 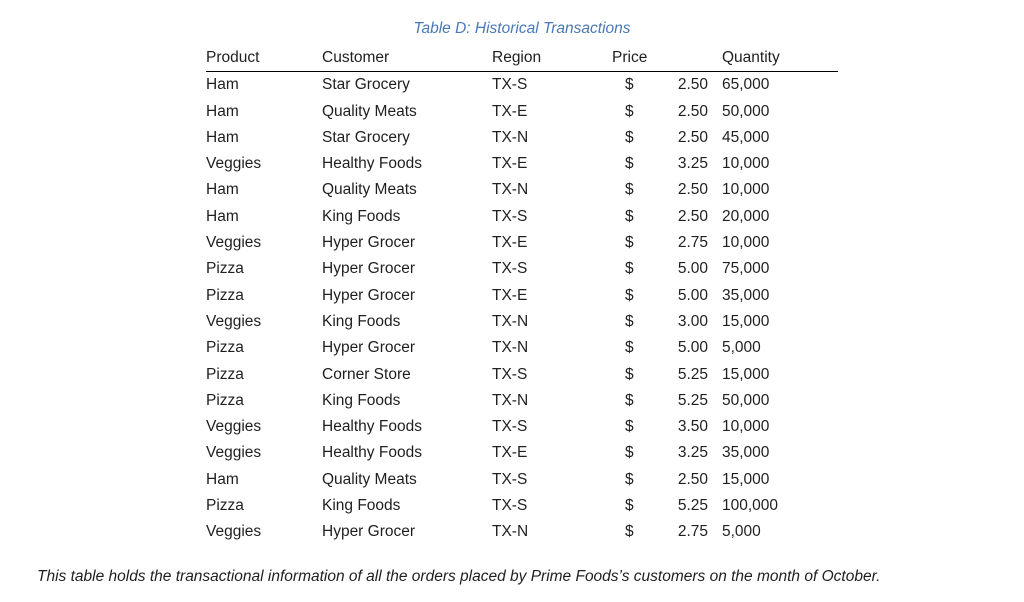 I want to click on table-row: Veggies Hyper Grocer TX-E $ 2.75 10,000, so click(x=522, y=243).